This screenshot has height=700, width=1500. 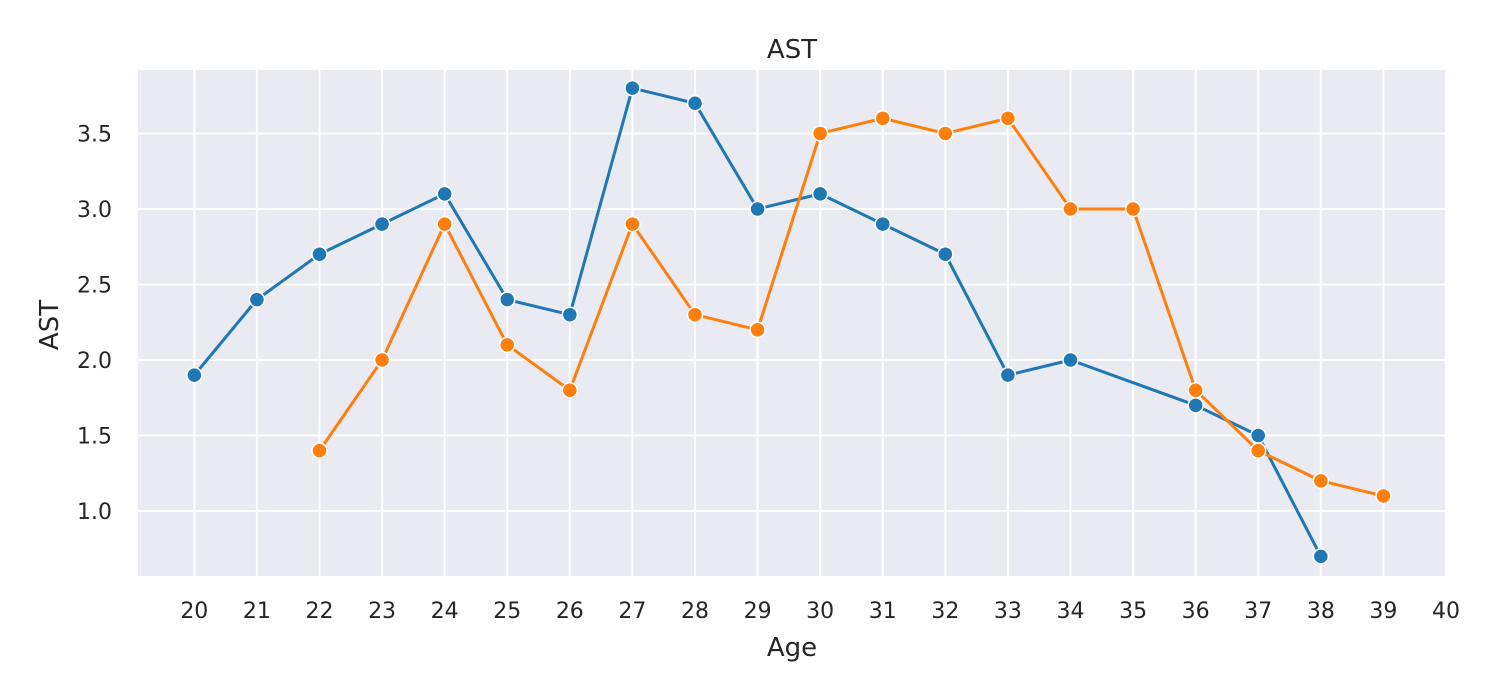 I want to click on x-tick-label: 36, so click(x=1196, y=611).